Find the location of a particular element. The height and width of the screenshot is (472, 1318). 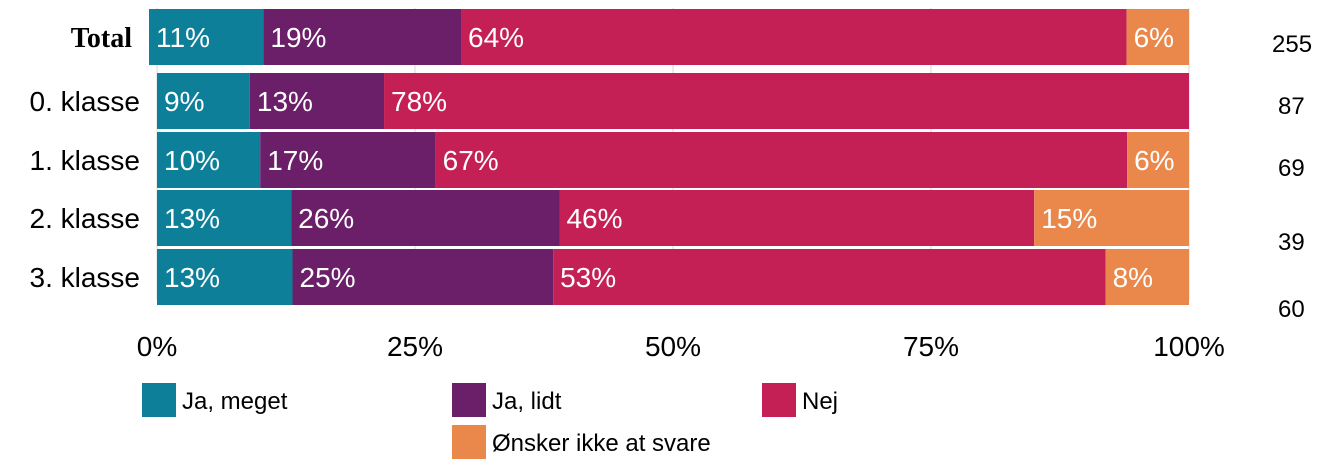

legend-label-nej: Nej is located at coordinates (820, 401).